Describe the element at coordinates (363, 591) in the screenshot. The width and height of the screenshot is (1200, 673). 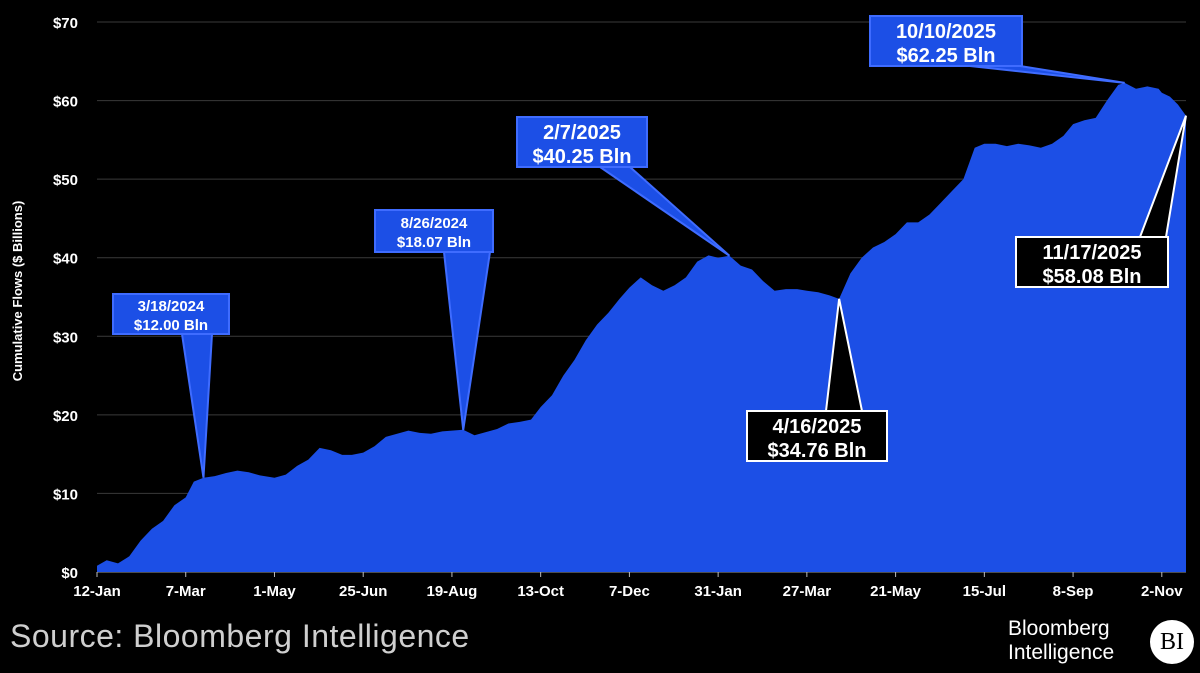
I see `x-tick-label: 25-Jun` at that location.